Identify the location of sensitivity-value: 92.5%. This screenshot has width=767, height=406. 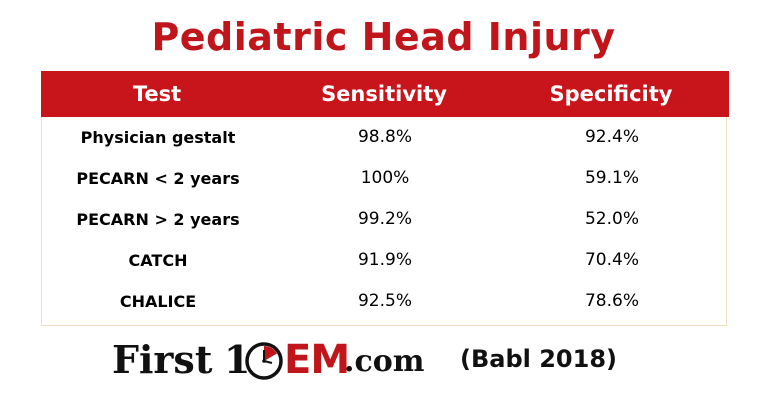
(384, 301).